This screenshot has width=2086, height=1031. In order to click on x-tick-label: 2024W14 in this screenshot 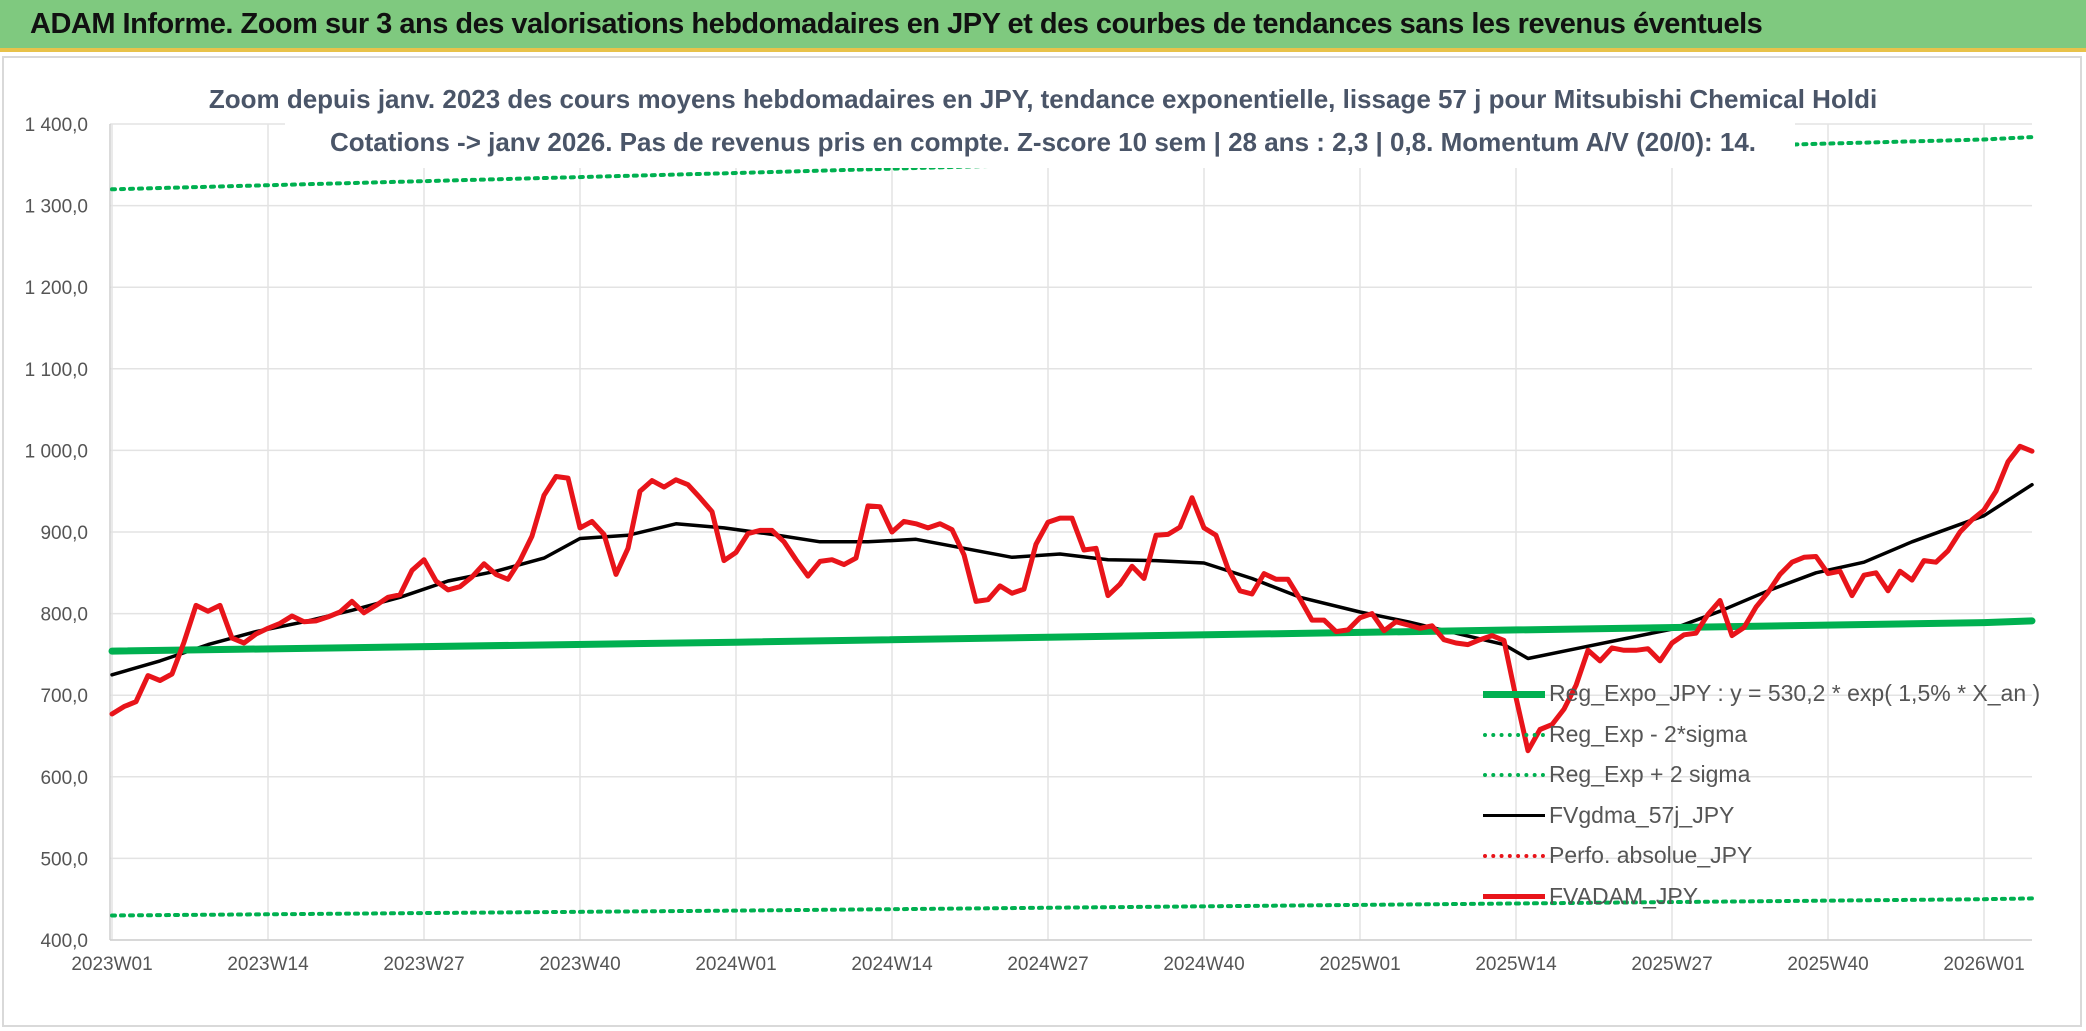, I will do `click(892, 964)`.